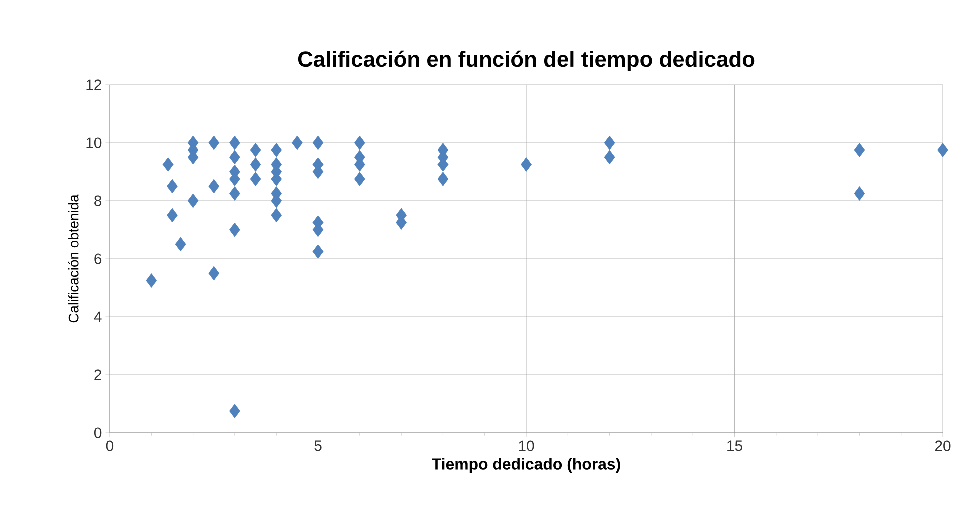 The image size is (971, 506). Describe the element at coordinates (73, 258) in the screenshot. I see `y-axis-title: Calificación obtenida` at that location.